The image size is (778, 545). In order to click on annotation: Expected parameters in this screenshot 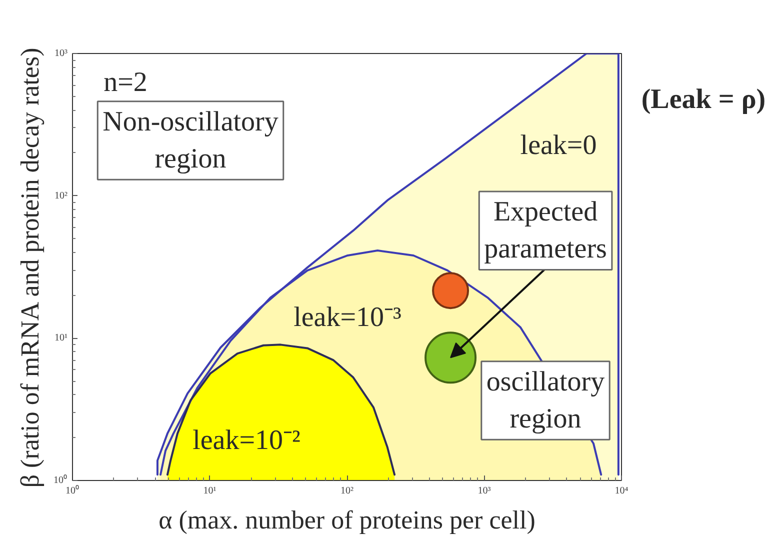, I will do `click(545, 230)`.